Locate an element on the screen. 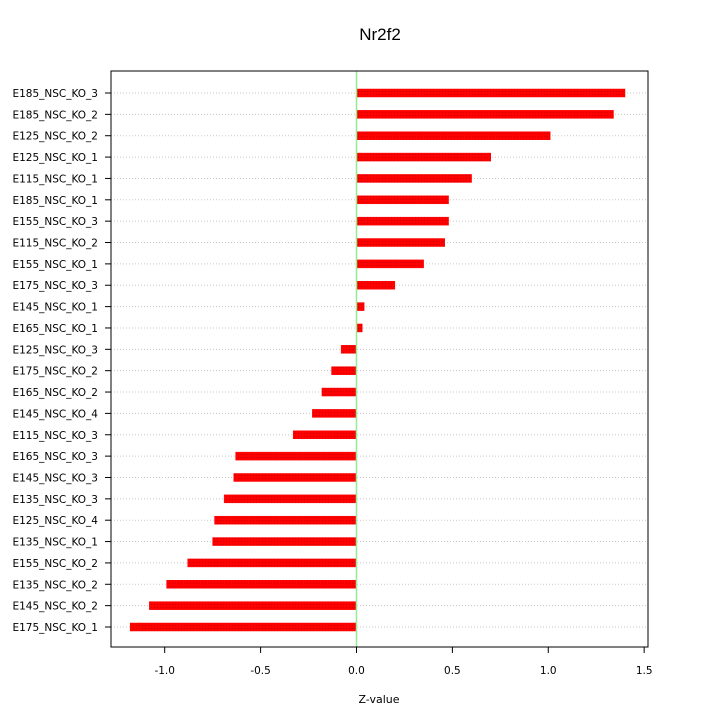  category-label: E185_NSC_KO_3 is located at coordinates (55, 94).